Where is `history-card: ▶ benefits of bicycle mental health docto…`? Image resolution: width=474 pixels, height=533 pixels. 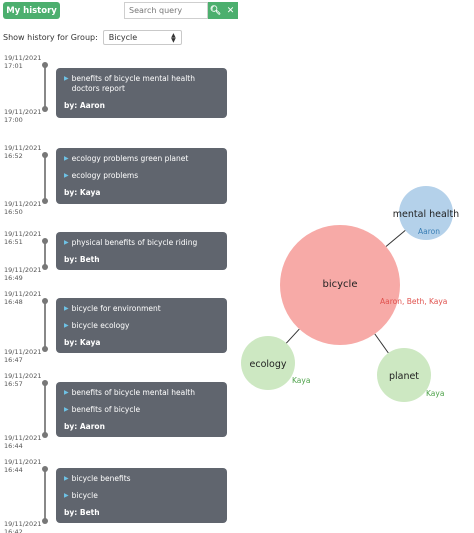
history-card: ▶ benefits of bicycle mental health docto… is located at coordinates (141, 93).